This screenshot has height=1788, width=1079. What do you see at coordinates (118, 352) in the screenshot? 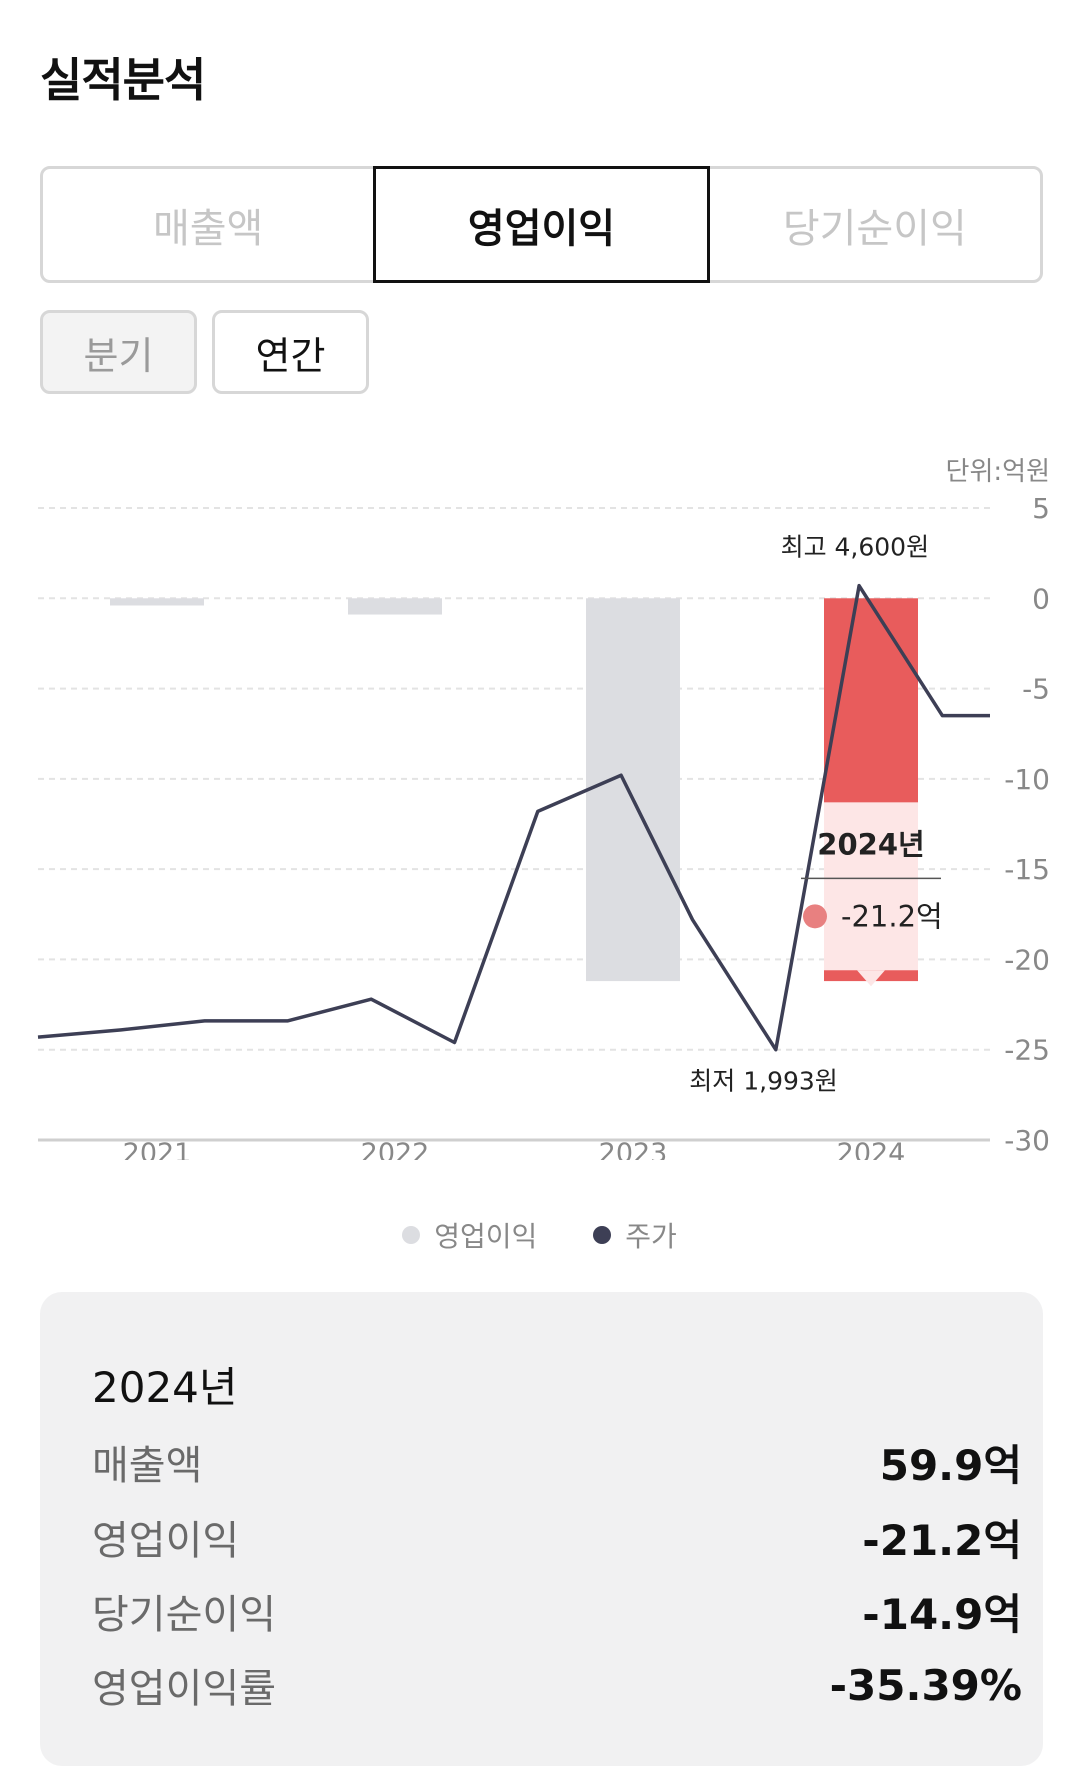
I see `quarterly-button: 분기` at bounding box center [118, 352].